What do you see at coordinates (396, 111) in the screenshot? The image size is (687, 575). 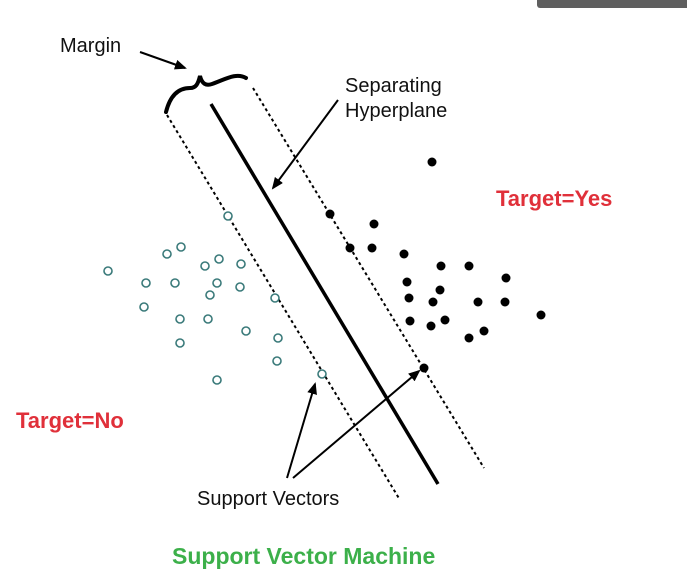 I see `hyperplane-label-line2: Hyperplane` at bounding box center [396, 111].